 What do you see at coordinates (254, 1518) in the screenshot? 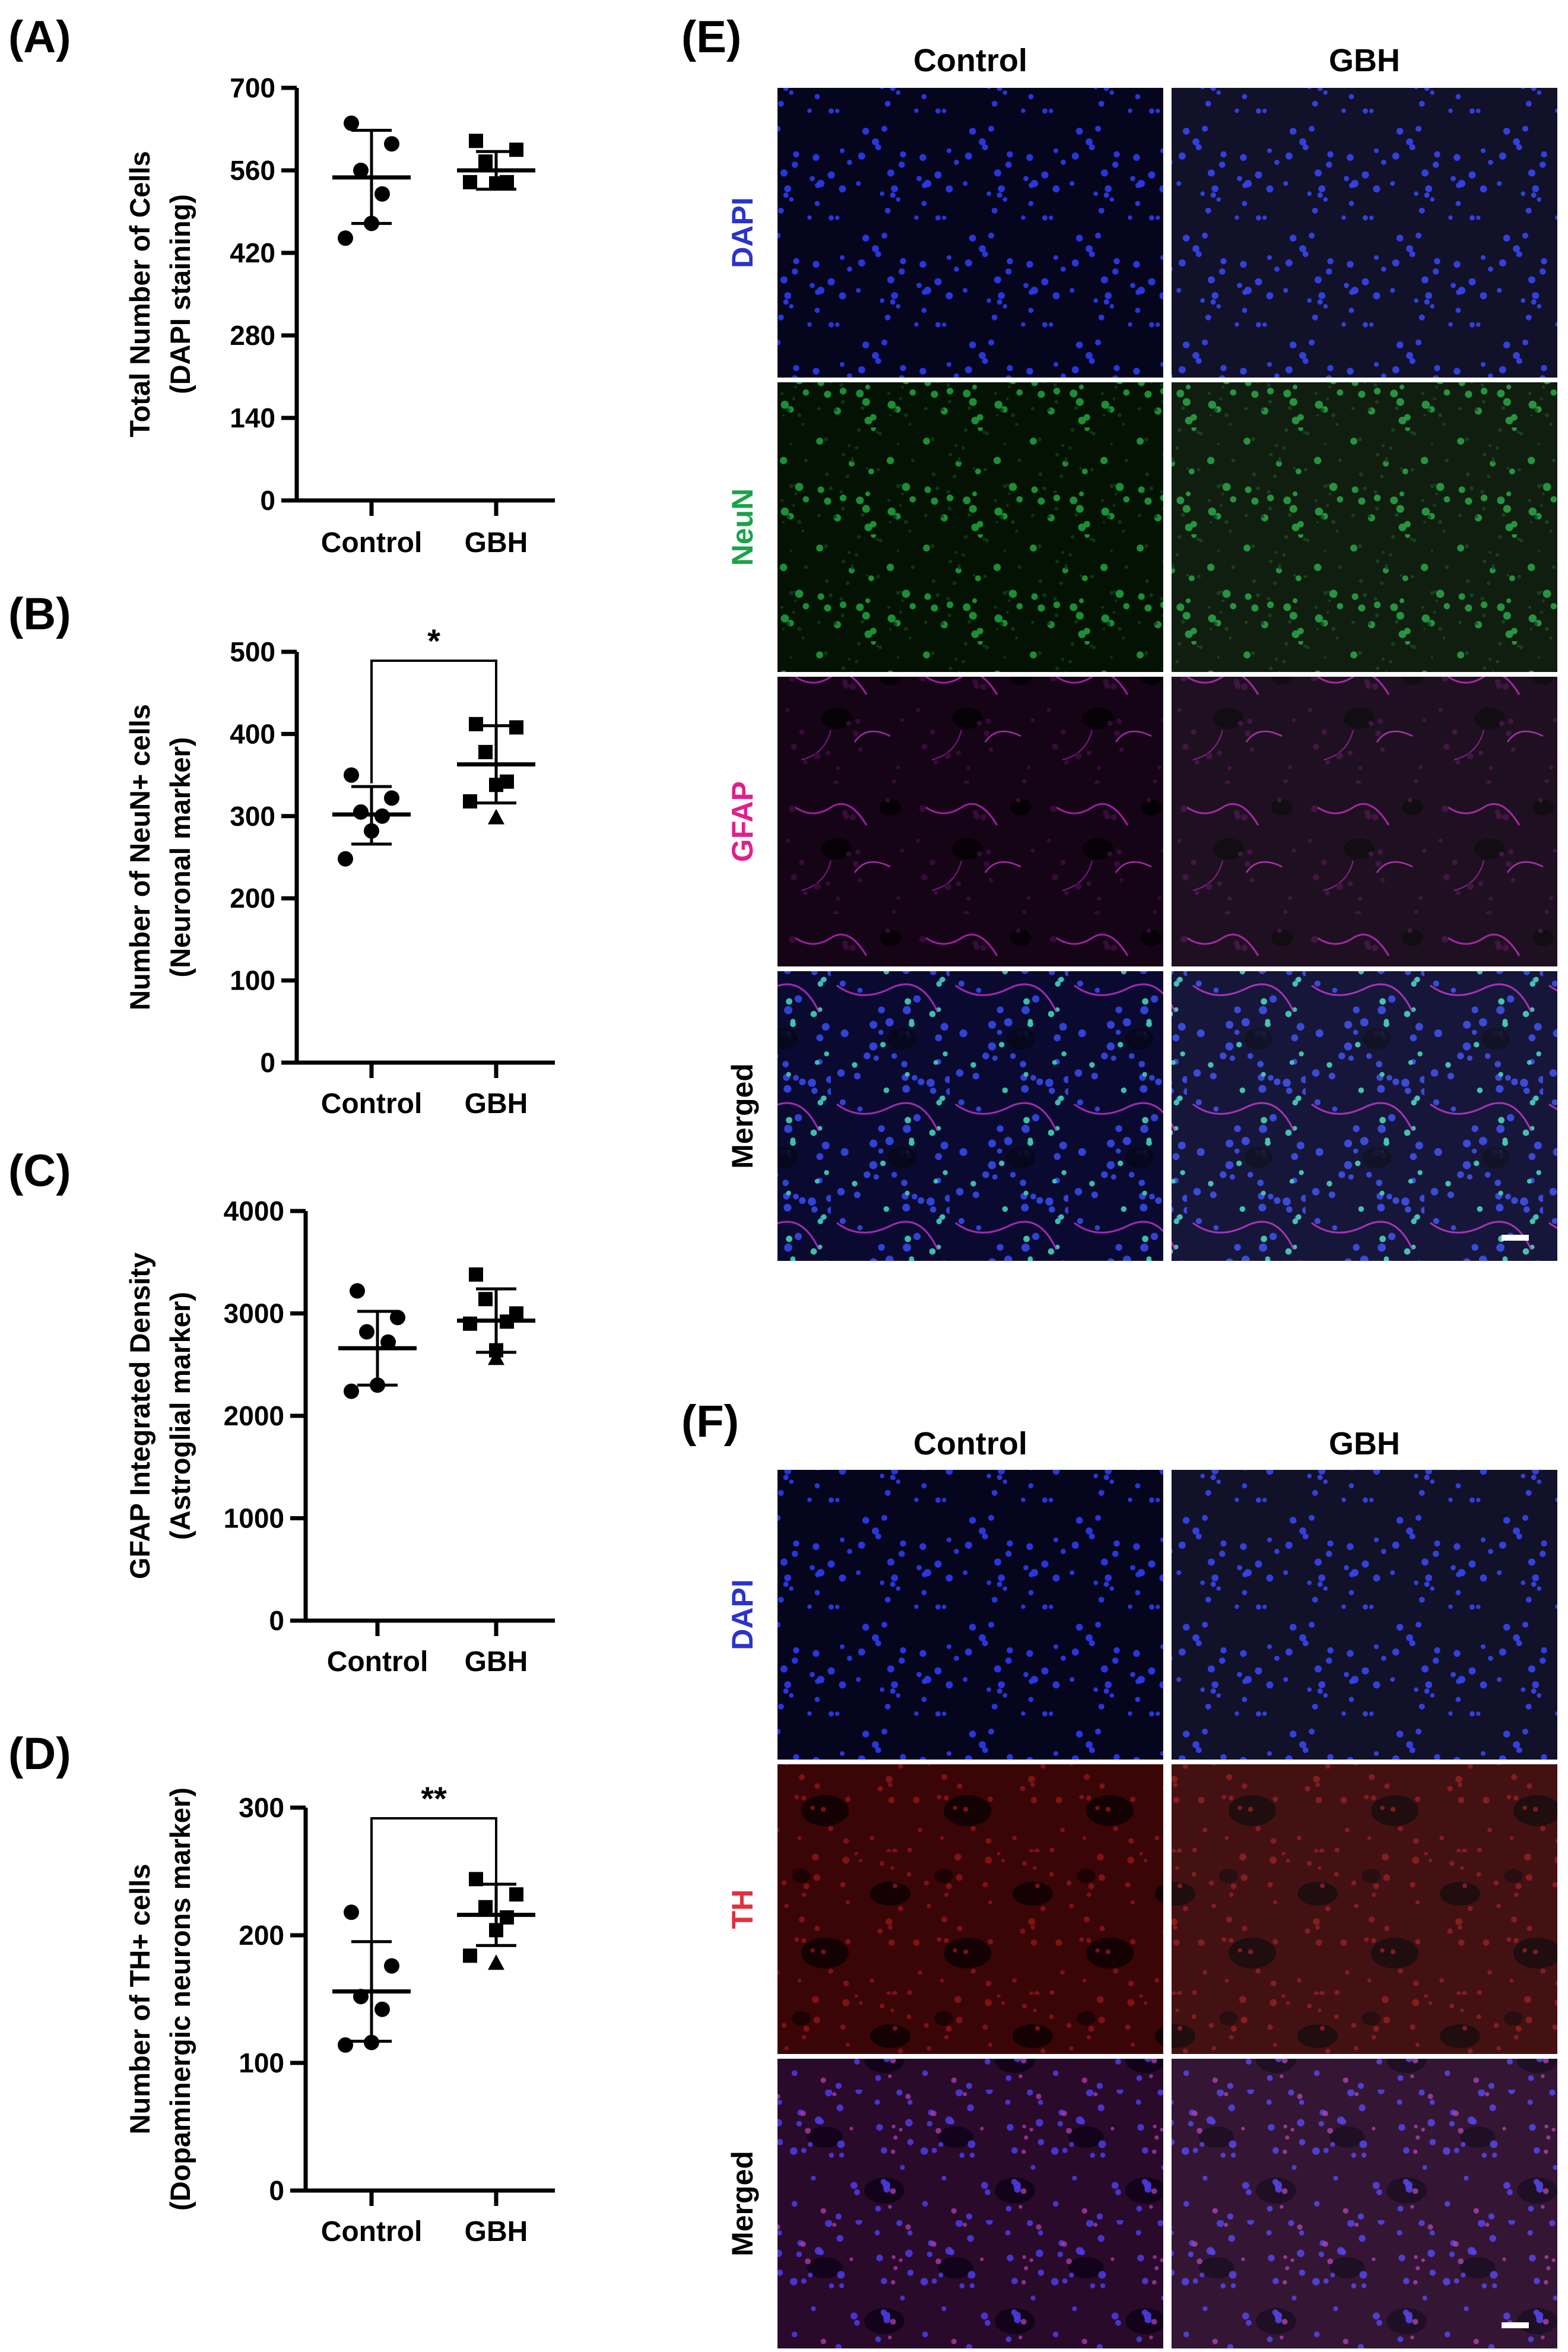
I see `y-tick-label: 1000` at bounding box center [254, 1518].